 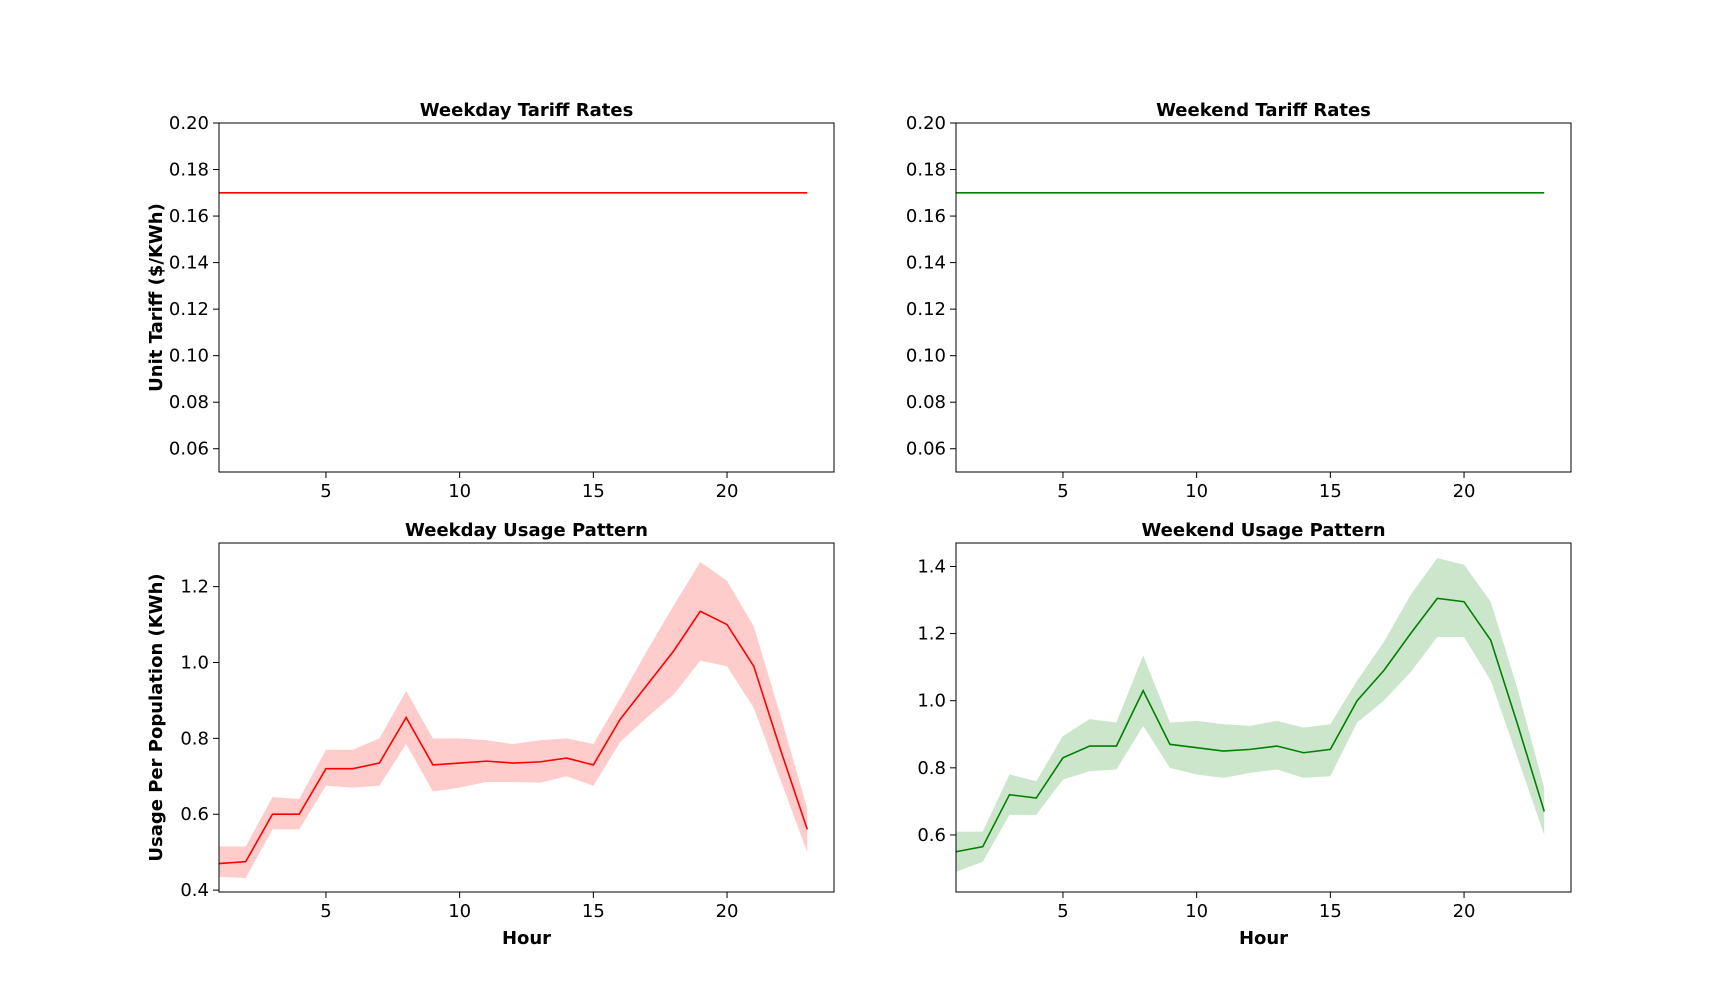 I want to click on weekday-tariff-ytick-label: 0.12, so click(x=189, y=309).